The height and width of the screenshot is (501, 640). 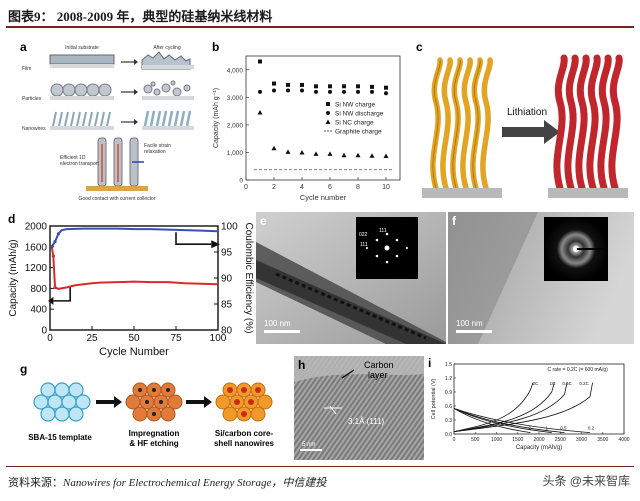 What do you see at coordinates (244, 443) in the screenshot?
I see `core-shell-label-2: shell nanowires` at bounding box center [244, 443].